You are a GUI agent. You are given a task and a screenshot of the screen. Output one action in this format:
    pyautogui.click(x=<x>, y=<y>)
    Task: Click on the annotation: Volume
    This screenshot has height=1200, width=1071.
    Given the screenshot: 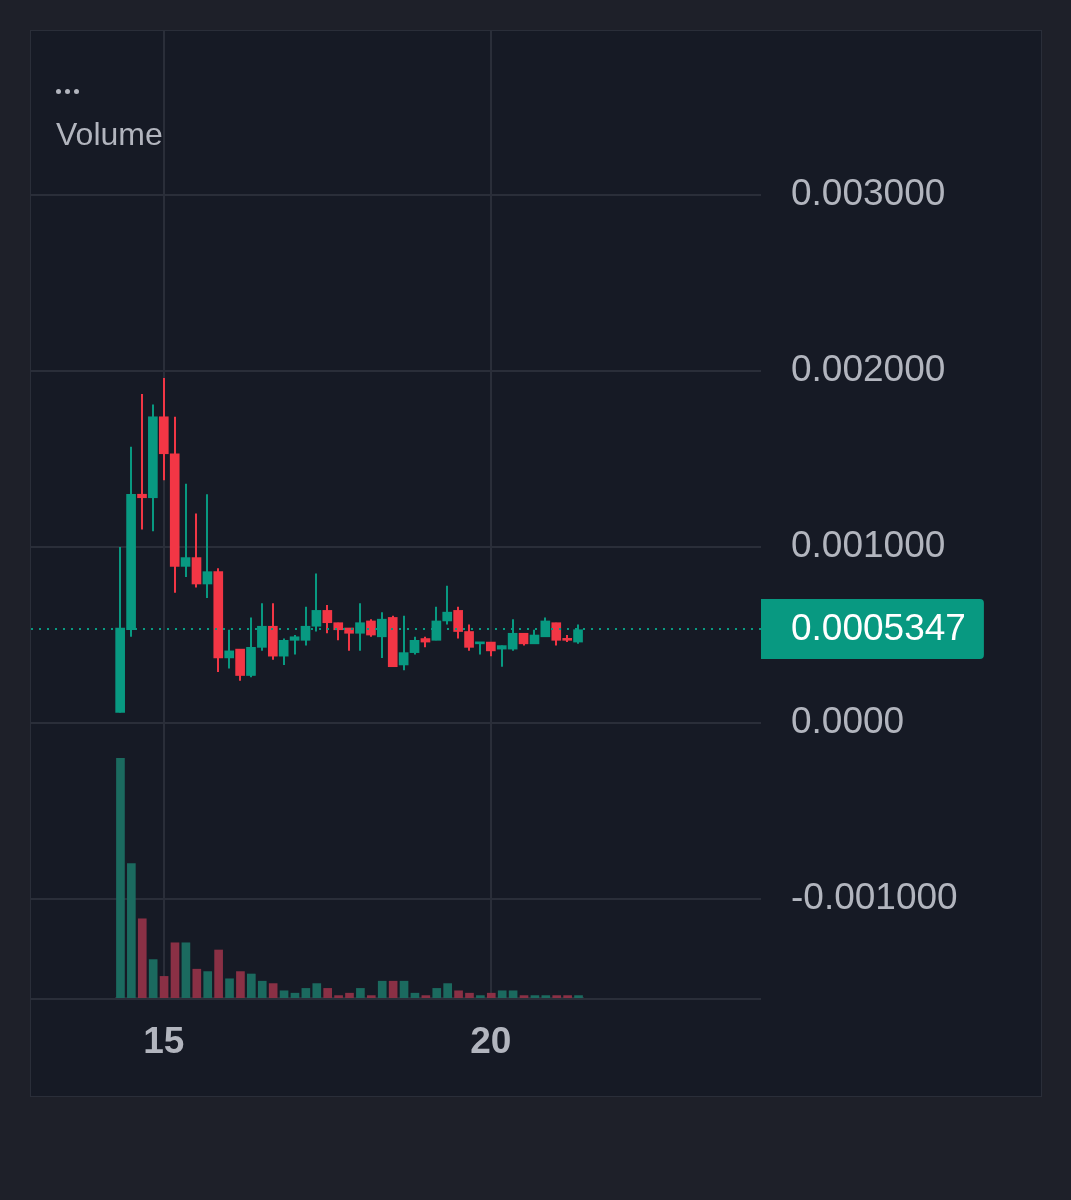 What is the action you would take?
    pyautogui.click(x=109, y=133)
    